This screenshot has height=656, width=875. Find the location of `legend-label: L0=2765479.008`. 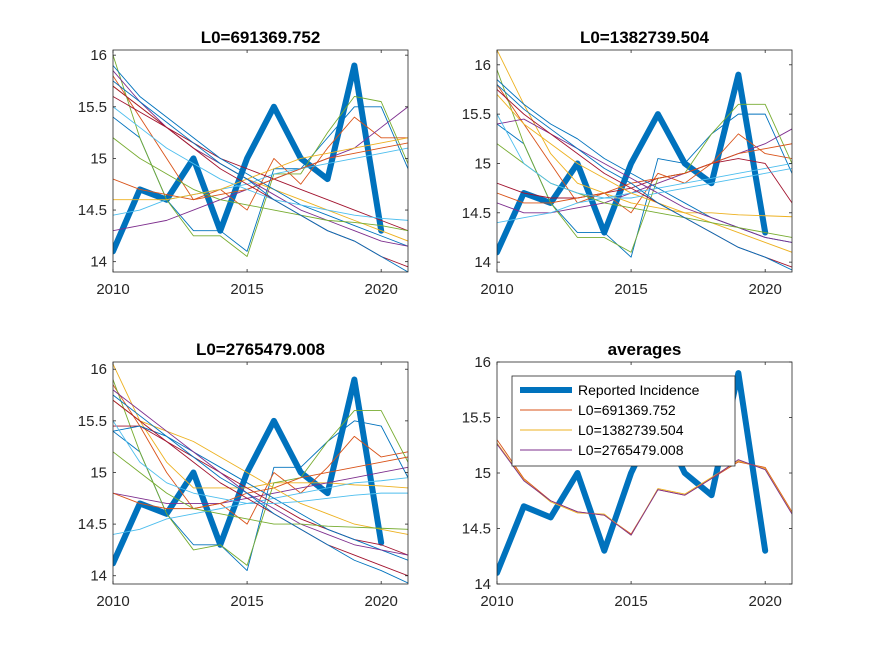

legend-label: L0=2765479.008 is located at coordinates (631, 450).